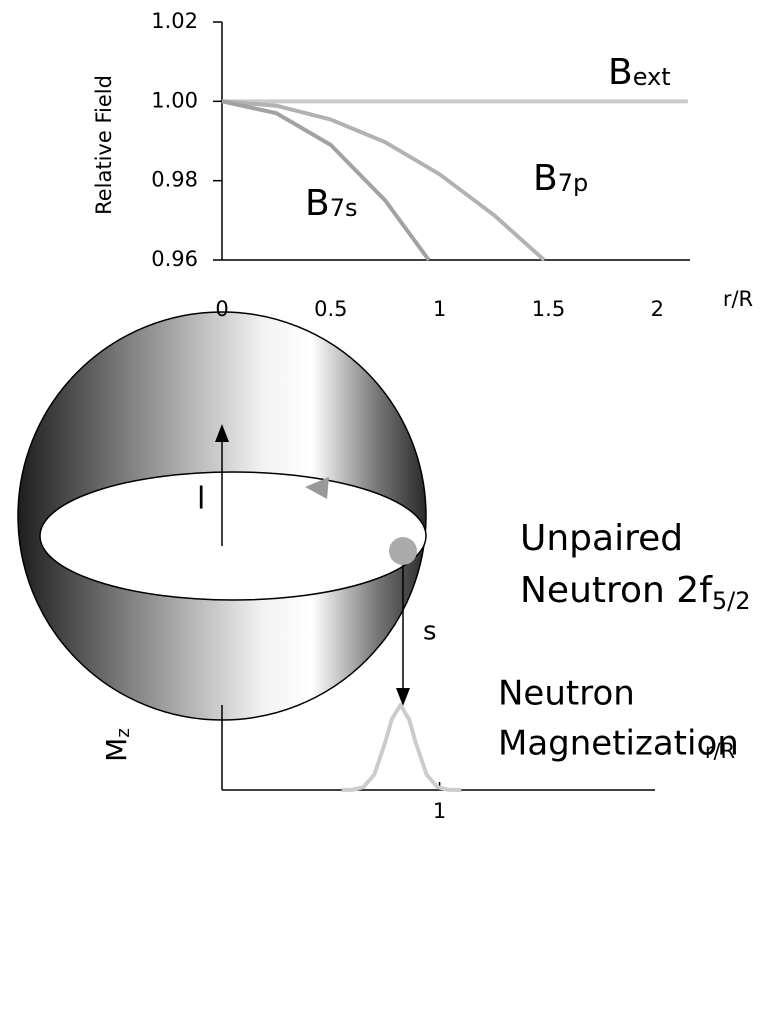 The width and height of the screenshot is (782, 1021). What do you see at coordinates (403, 697) in the screenshot?
I see `s-arrowhead` at bounding box center [403, 697].